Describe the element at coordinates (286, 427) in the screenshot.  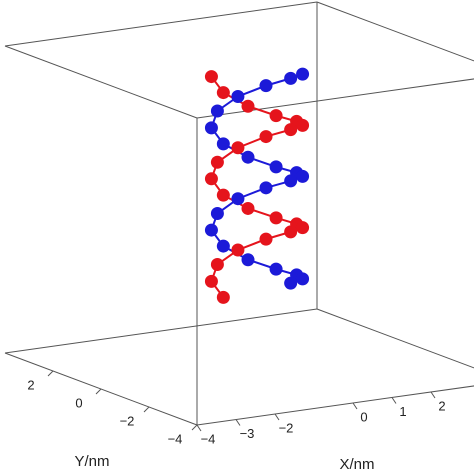
I see `x-tick-label: −2` at that location.